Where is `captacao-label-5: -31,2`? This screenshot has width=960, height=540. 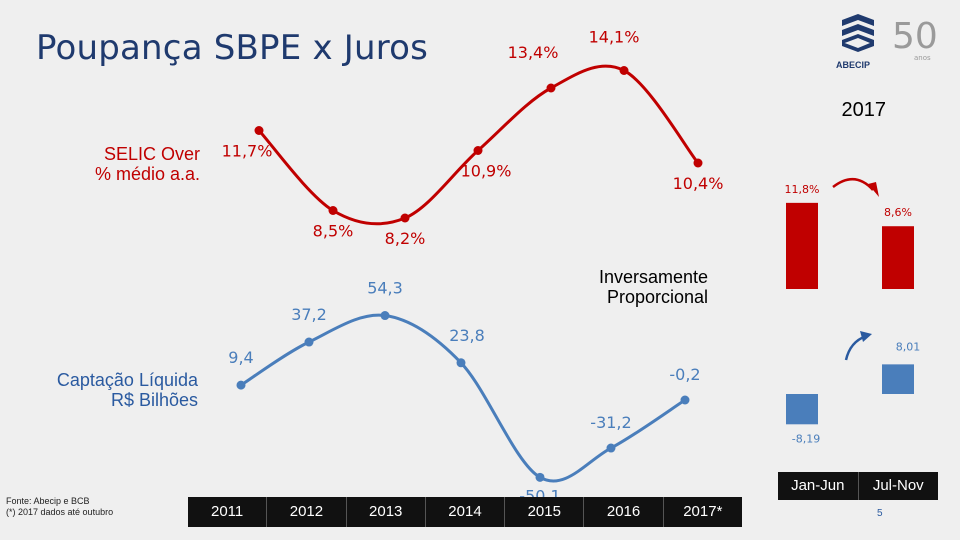
captacao-label-5: -31,2 is located at coordinates (610, 422).